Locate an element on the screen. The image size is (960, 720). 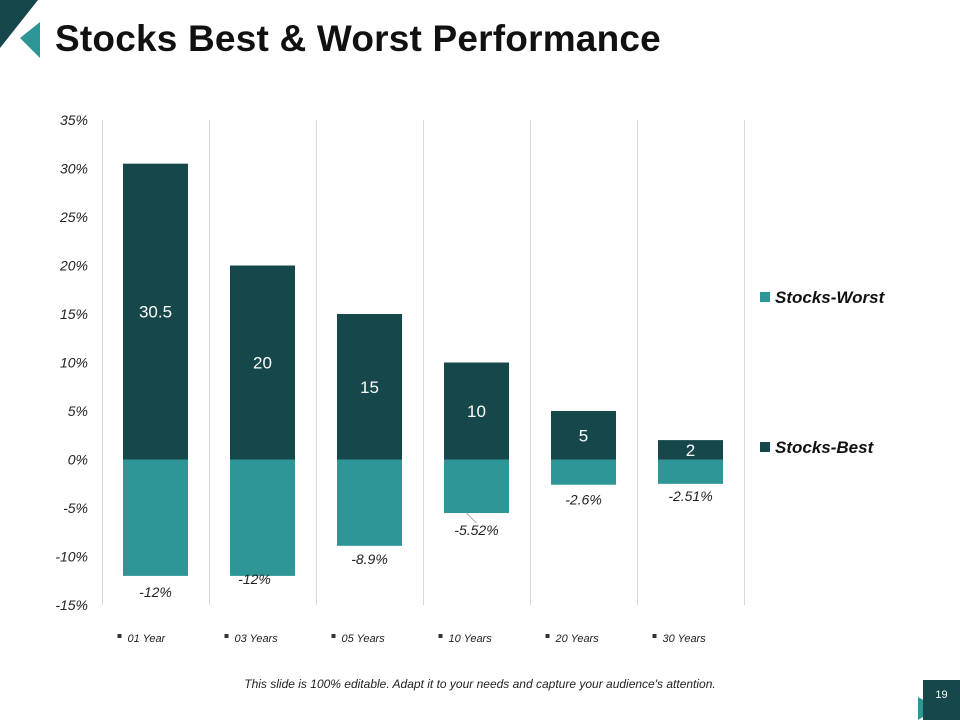
page-title: Stocks Best & Worst Performance is located at coordinates (358, 38).